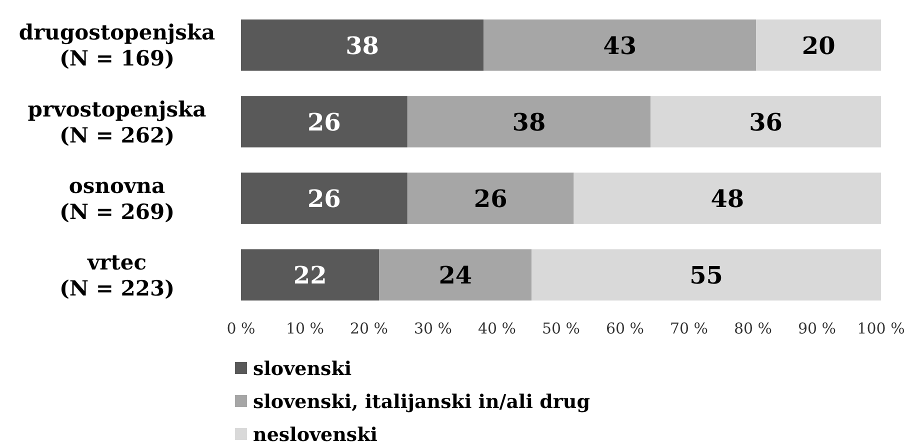 The width and height of the screenshot is (912, 445). What do you see at coordinates (881, 329) in the screenshot?
I see `x-tick-label: 100 %` at bounding box center [881, 329].